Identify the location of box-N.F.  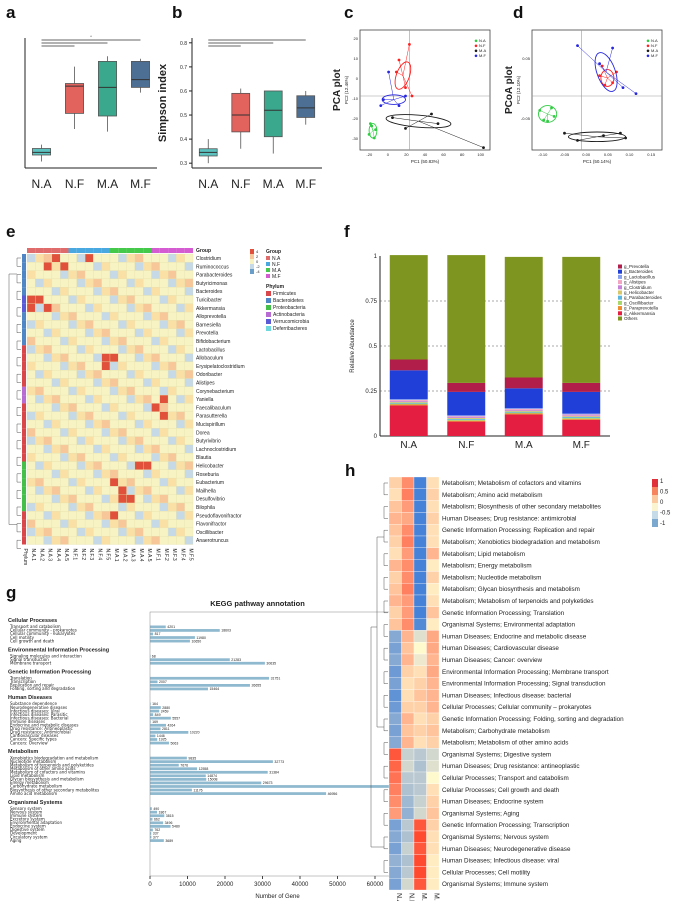
(241, 112).